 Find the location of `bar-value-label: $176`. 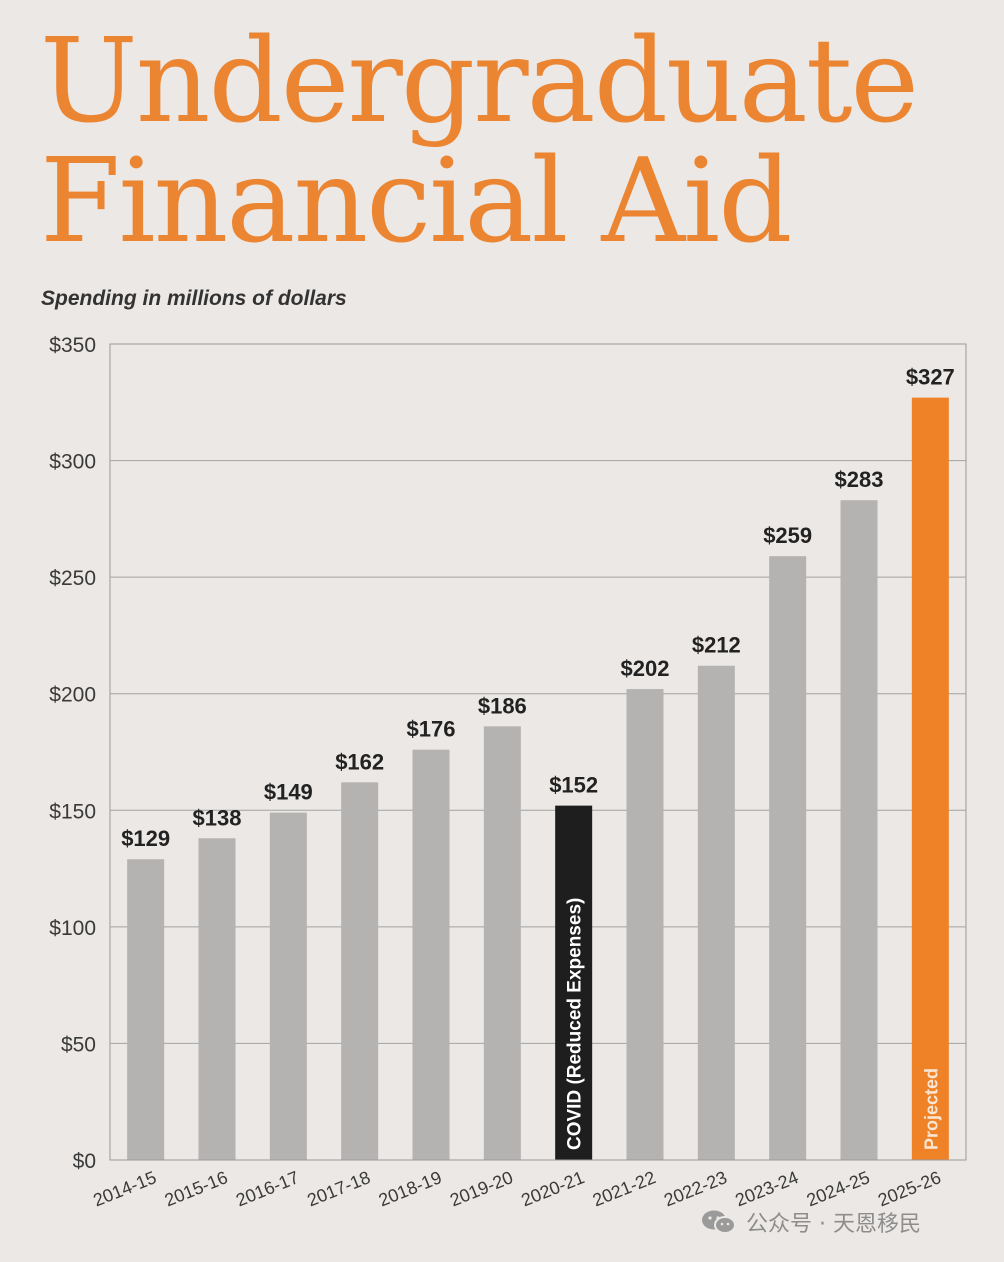

bar-value-label: $176 is located at coordinates (431, 729).